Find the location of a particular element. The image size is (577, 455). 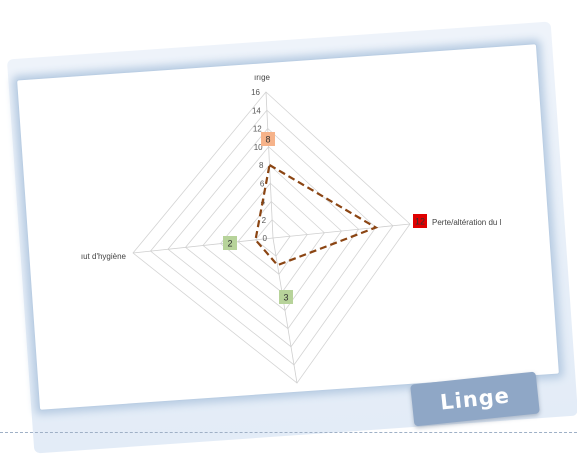

tick-label: 12 is located at coordinates (257, 129).